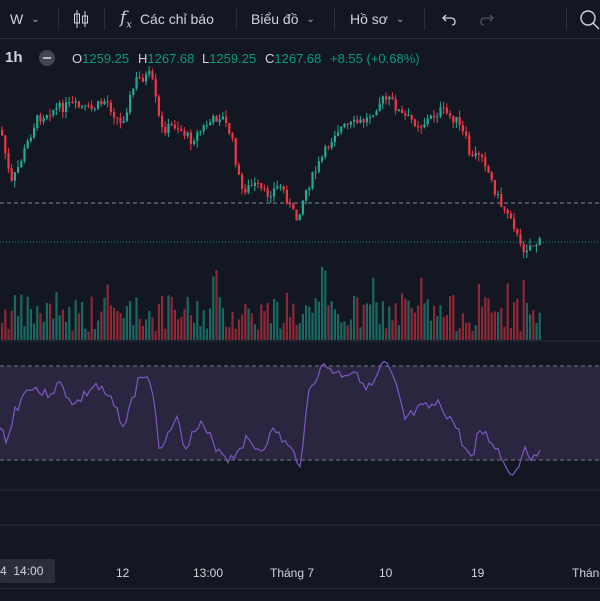 The width and height of the screenshot is (600, 601). Describe the element at coordinates (81, 19) in the screenshot. I see `candle-style-button` at that location.